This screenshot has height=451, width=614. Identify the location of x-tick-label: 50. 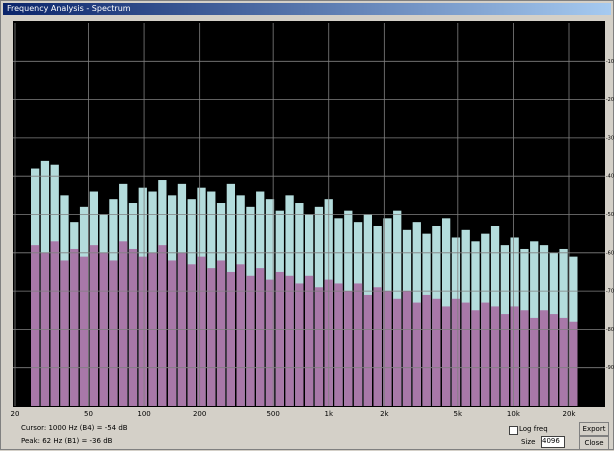
(88, 414).